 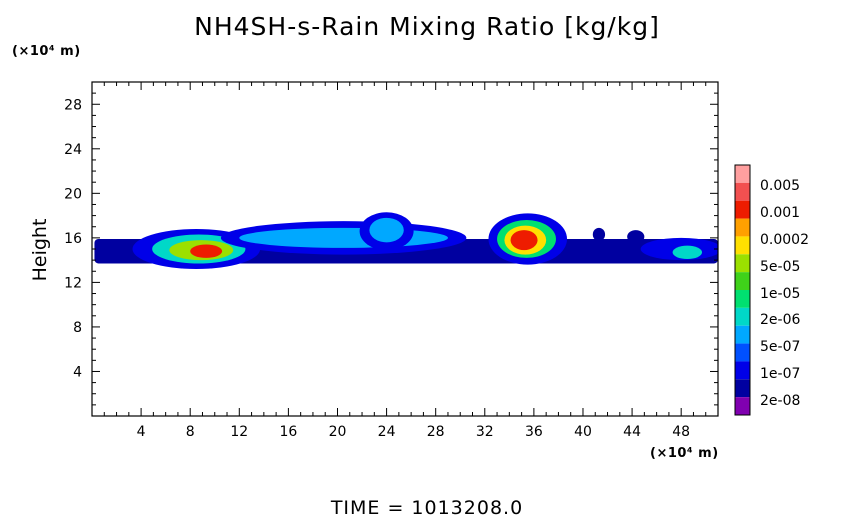 I want to click on colorbar-label: 0.001, so click(x=780, y=213).